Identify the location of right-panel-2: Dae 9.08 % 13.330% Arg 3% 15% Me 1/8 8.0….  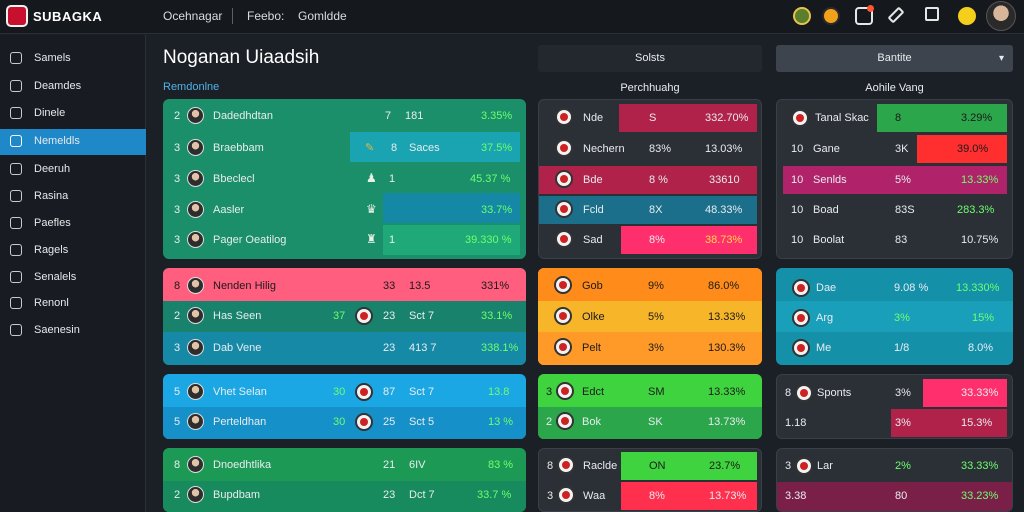
(894, 316).